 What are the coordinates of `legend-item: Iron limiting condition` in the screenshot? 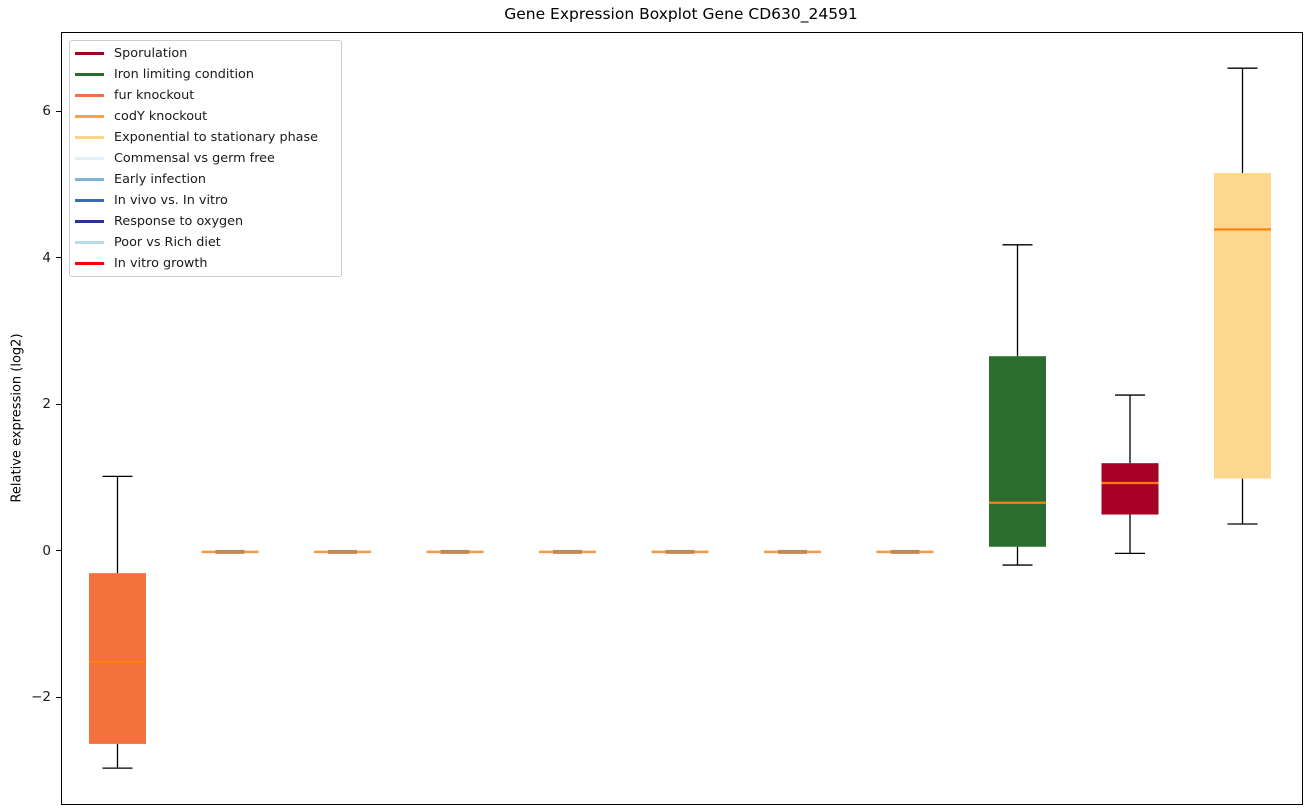 It's located at (205, 74).